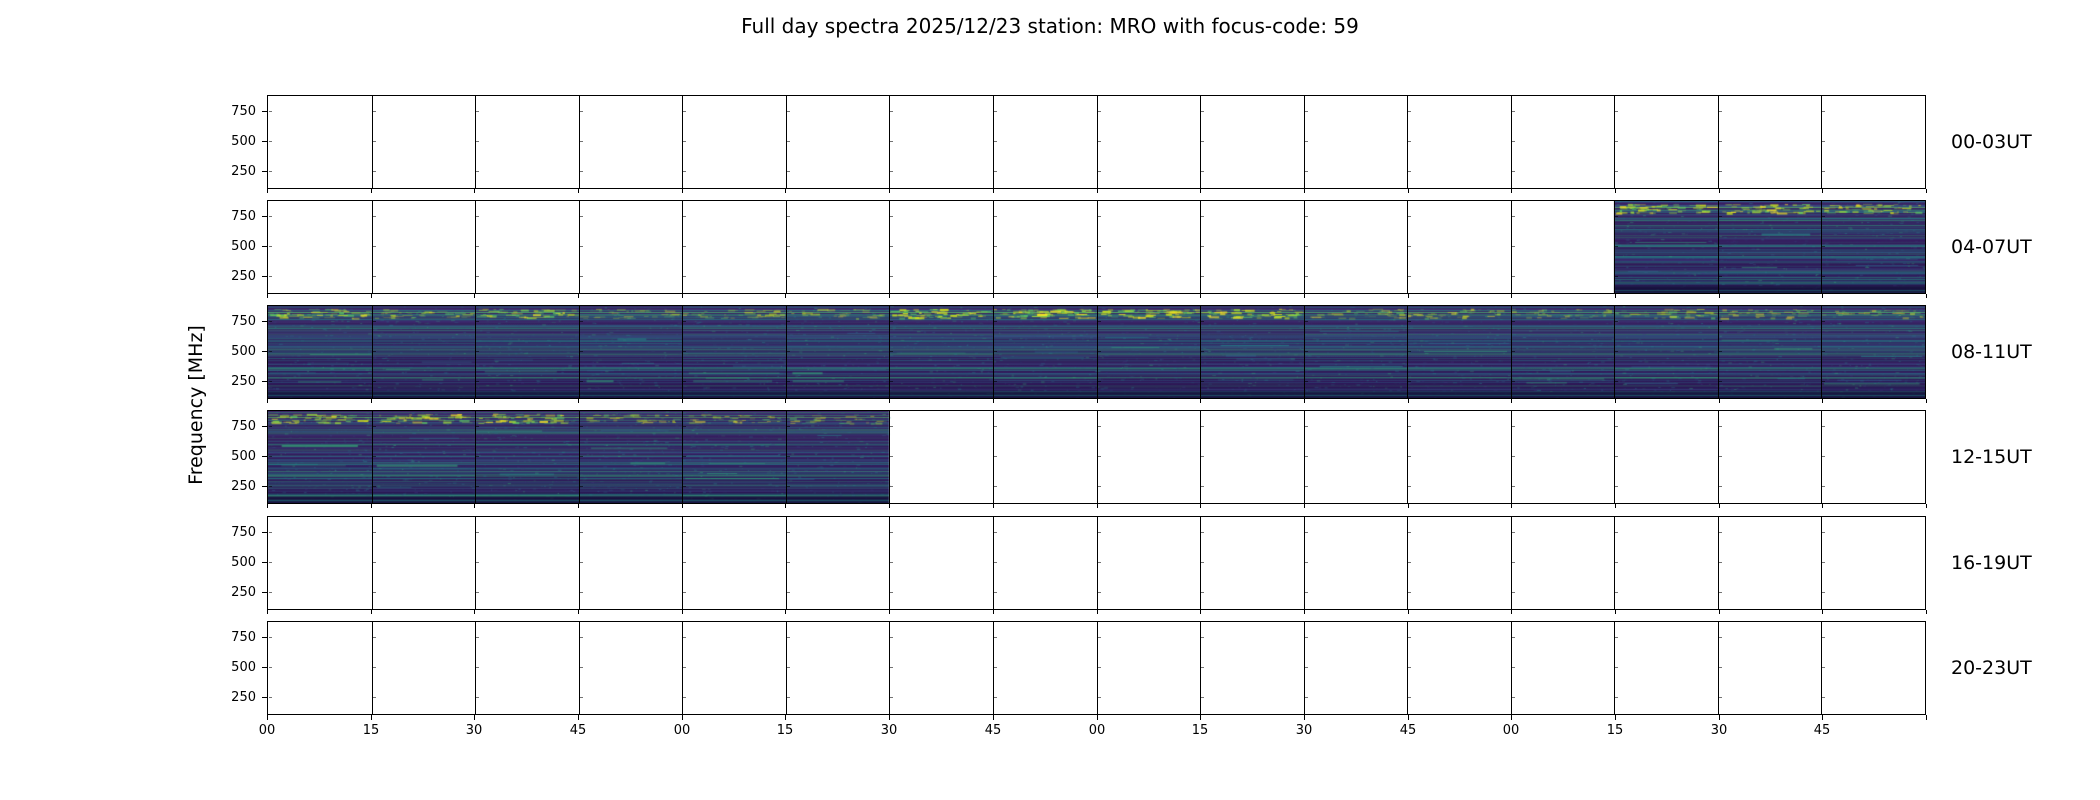 The height and width of the screenshot is (800, 2100). What do you see at coordinates (1131, 563) in the screenshot?
I see `spectra-row-16-19ut: 750 500 250 16-19UT` at bounding box center [1131, 563].